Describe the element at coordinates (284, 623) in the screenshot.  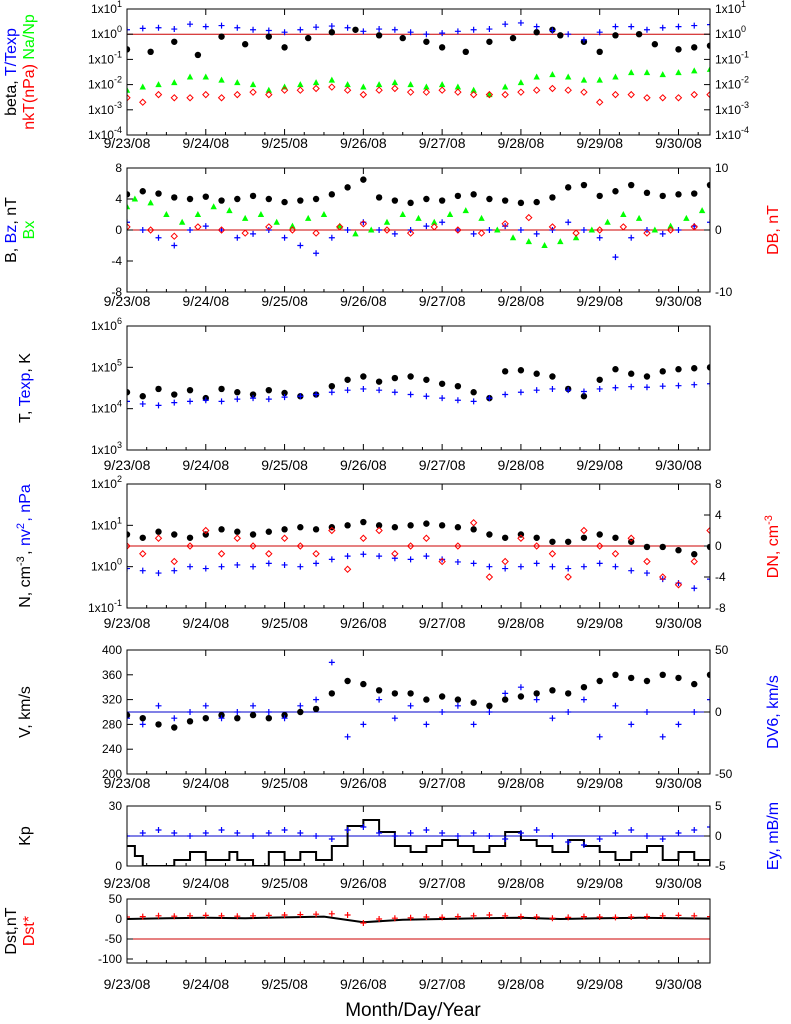
I see `date-tick-label: 9/25/08` at that location.